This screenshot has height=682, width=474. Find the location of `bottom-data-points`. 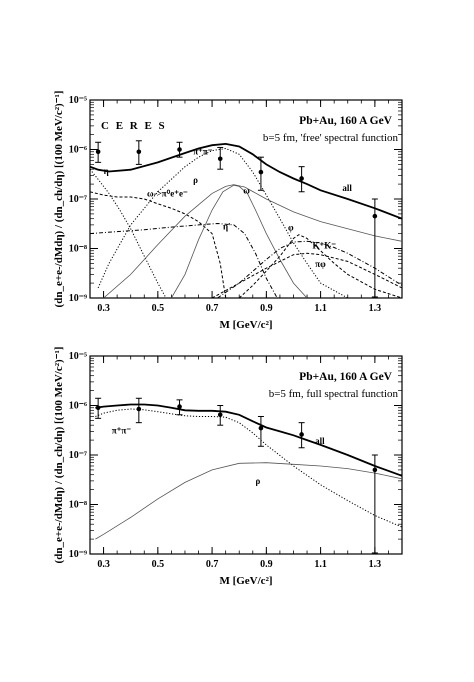

bottom-data-points is located at coordinates (236, 475).